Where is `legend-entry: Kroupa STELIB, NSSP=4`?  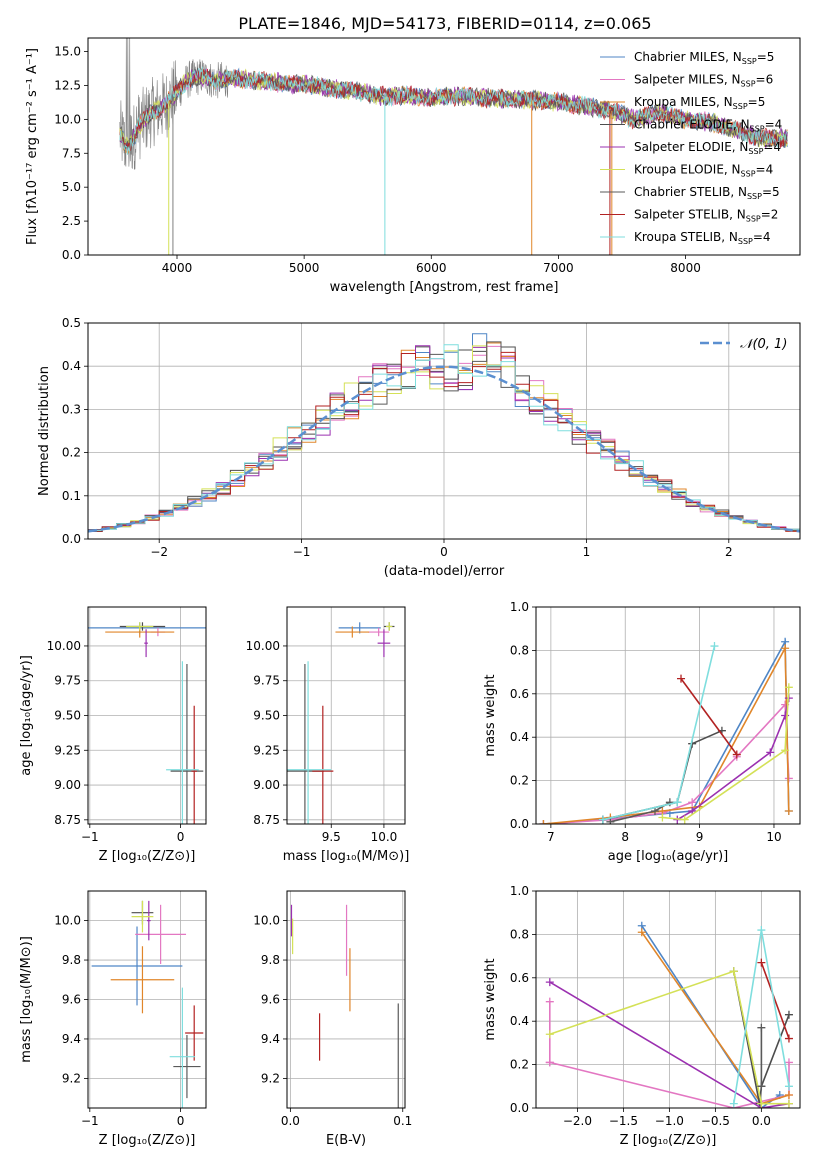
legend-entry: Kroupa STELIB, NSSP=4 is located at coordinates (702, 238).